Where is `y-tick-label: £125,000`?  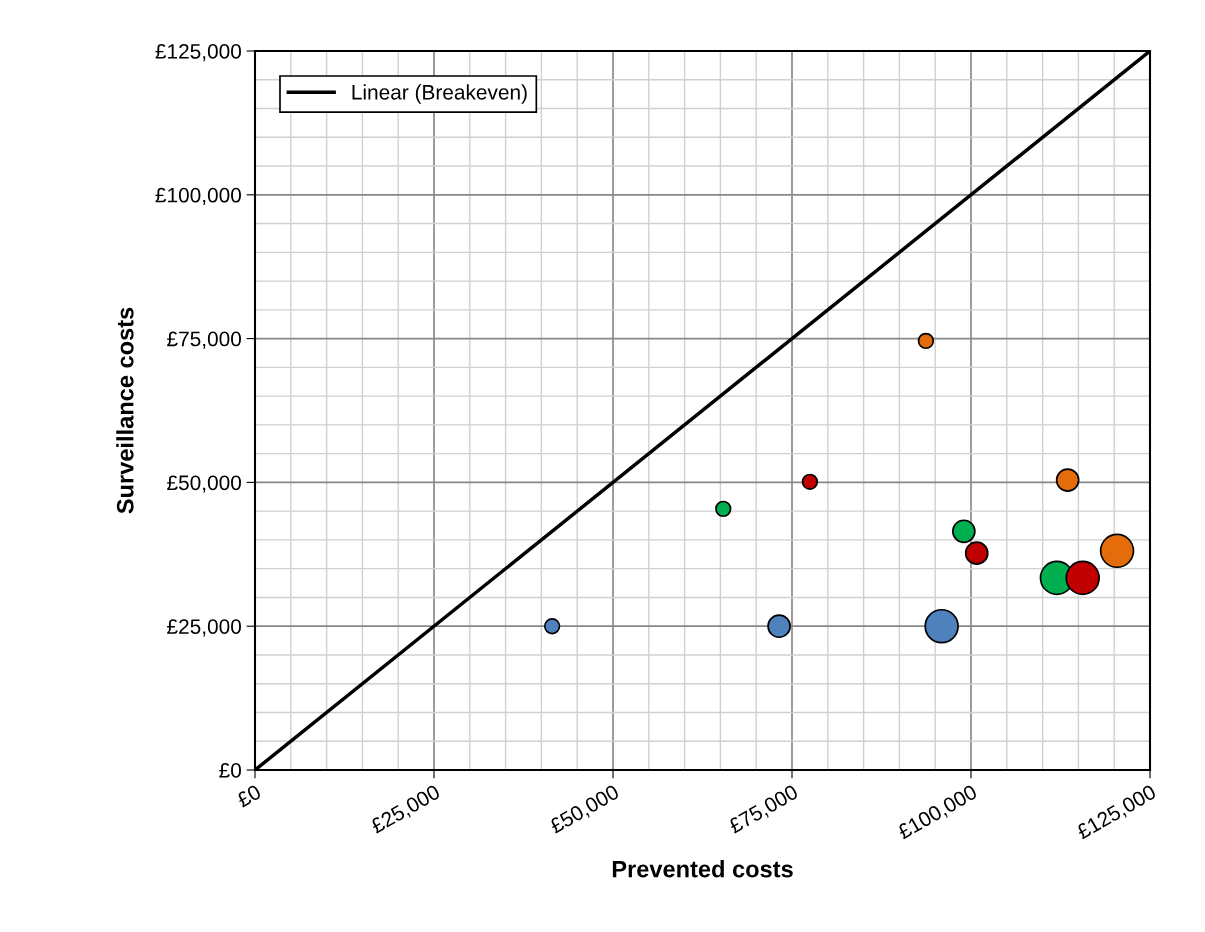 y-tick-label: £125,000 is located at coordinates (198, 53).